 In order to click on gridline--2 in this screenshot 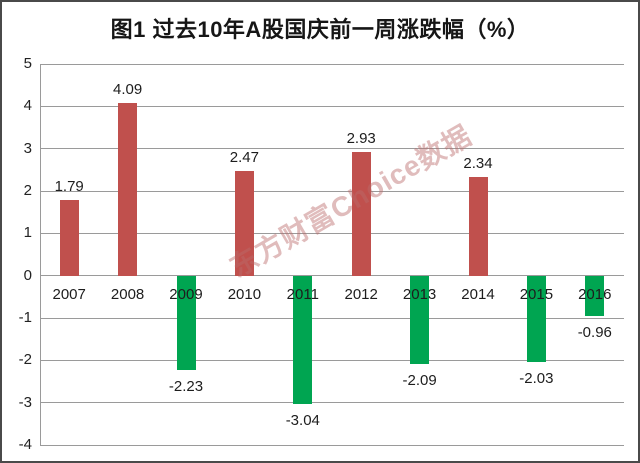, I will do `click(332, 360)`.